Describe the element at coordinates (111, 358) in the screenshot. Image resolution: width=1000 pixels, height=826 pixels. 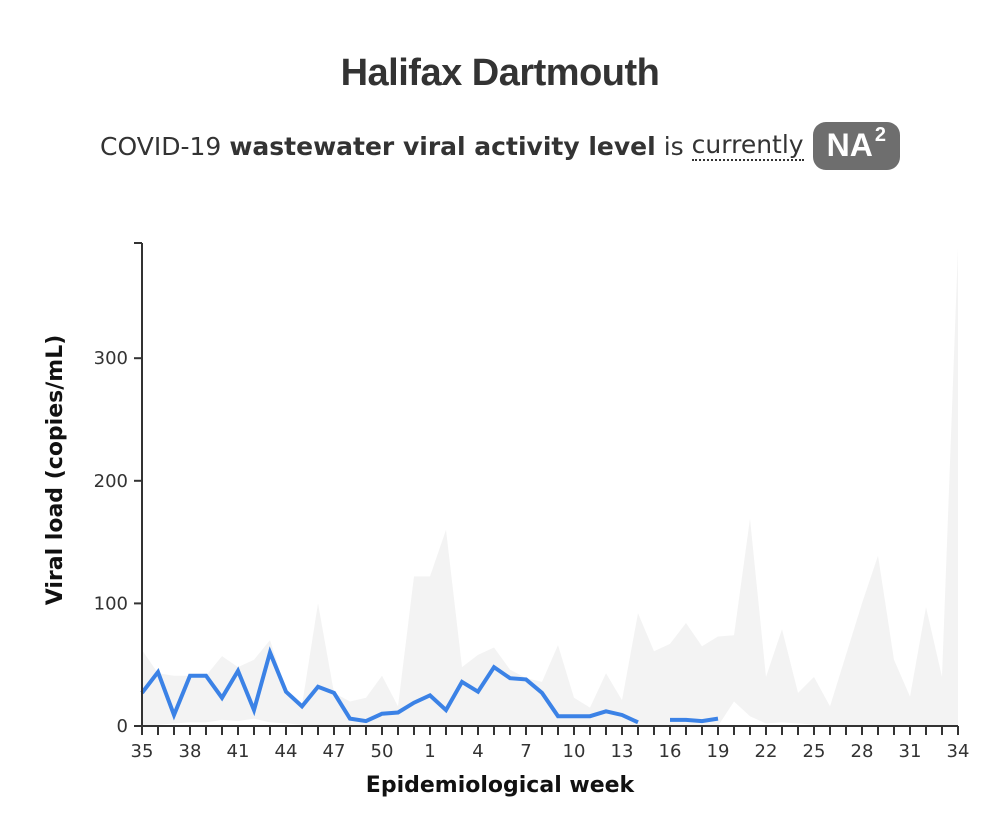
I see `y-tick-label: 300` at that location.